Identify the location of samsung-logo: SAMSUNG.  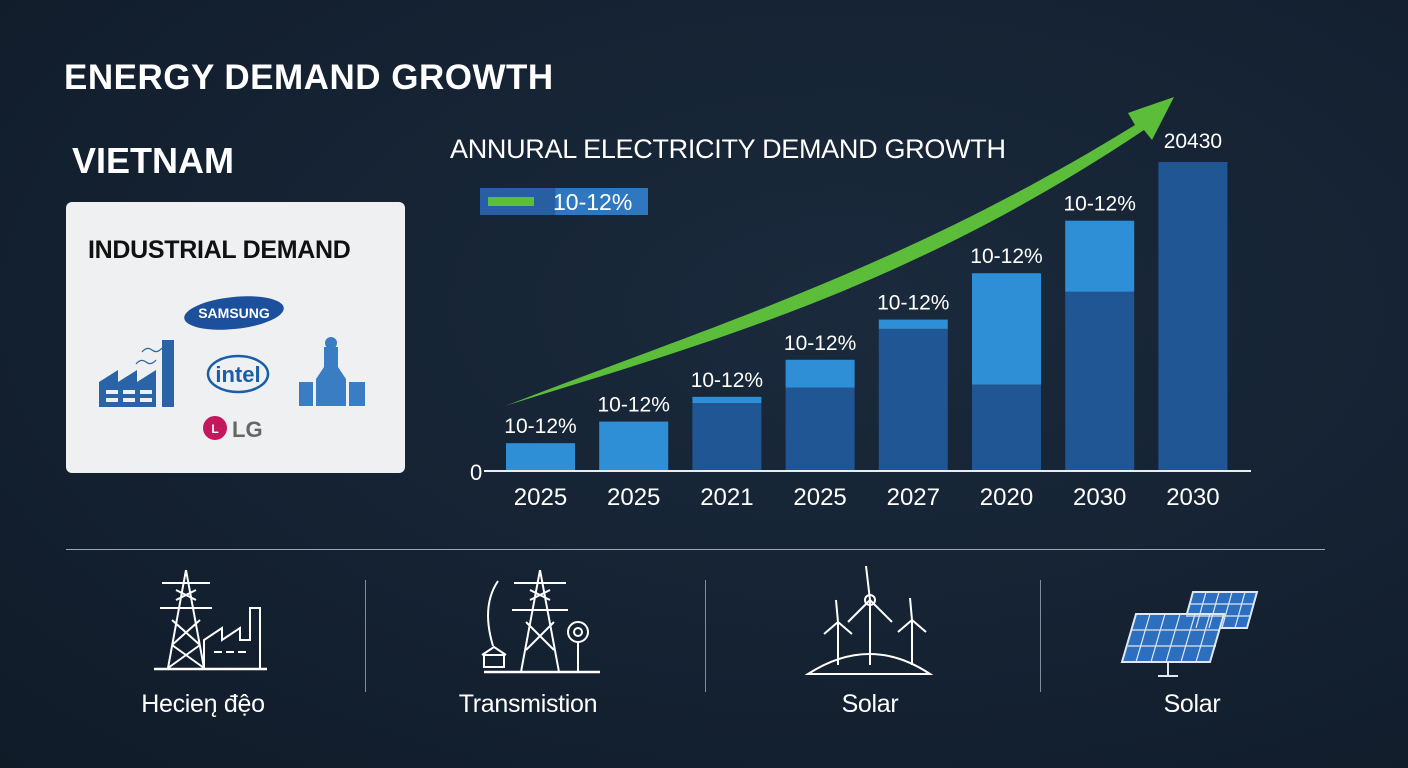
(234, 313).